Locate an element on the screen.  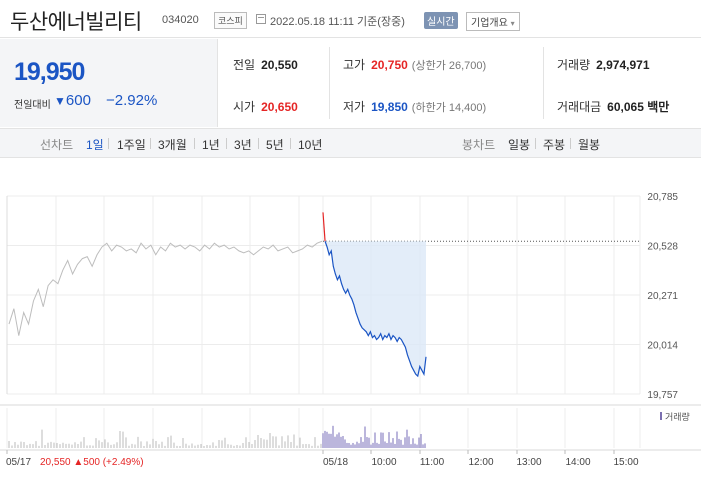
realtime-button: 실시간 is located at coordinates (441, 20).